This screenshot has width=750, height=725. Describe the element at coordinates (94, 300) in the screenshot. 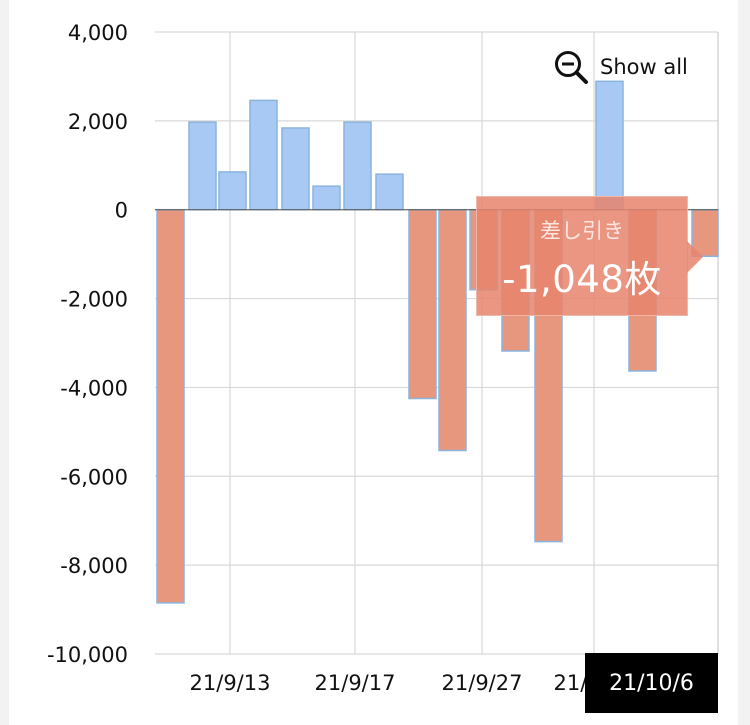

I see `y-tick-label: -2,000` at that location.